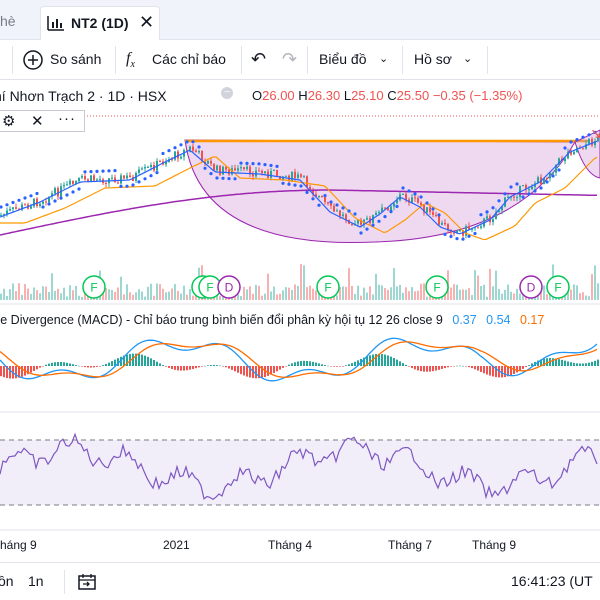  Describe the element at coordinates (100, 23) in the screenshot. I see `tab-nt2: NT2 (1D) ✕` at that location.